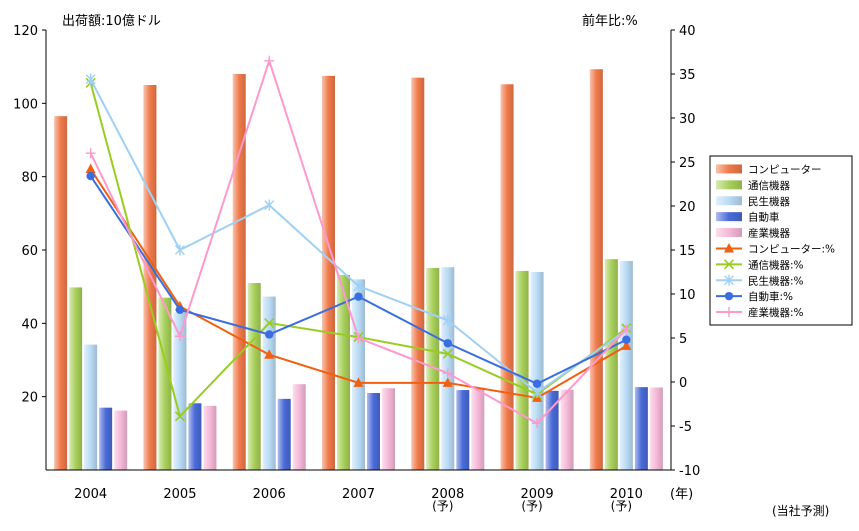  What do you see at coordinates (769, 185) in the screenshot?
I see `legend-label: 通信機器` at bounding box center [769, 185].